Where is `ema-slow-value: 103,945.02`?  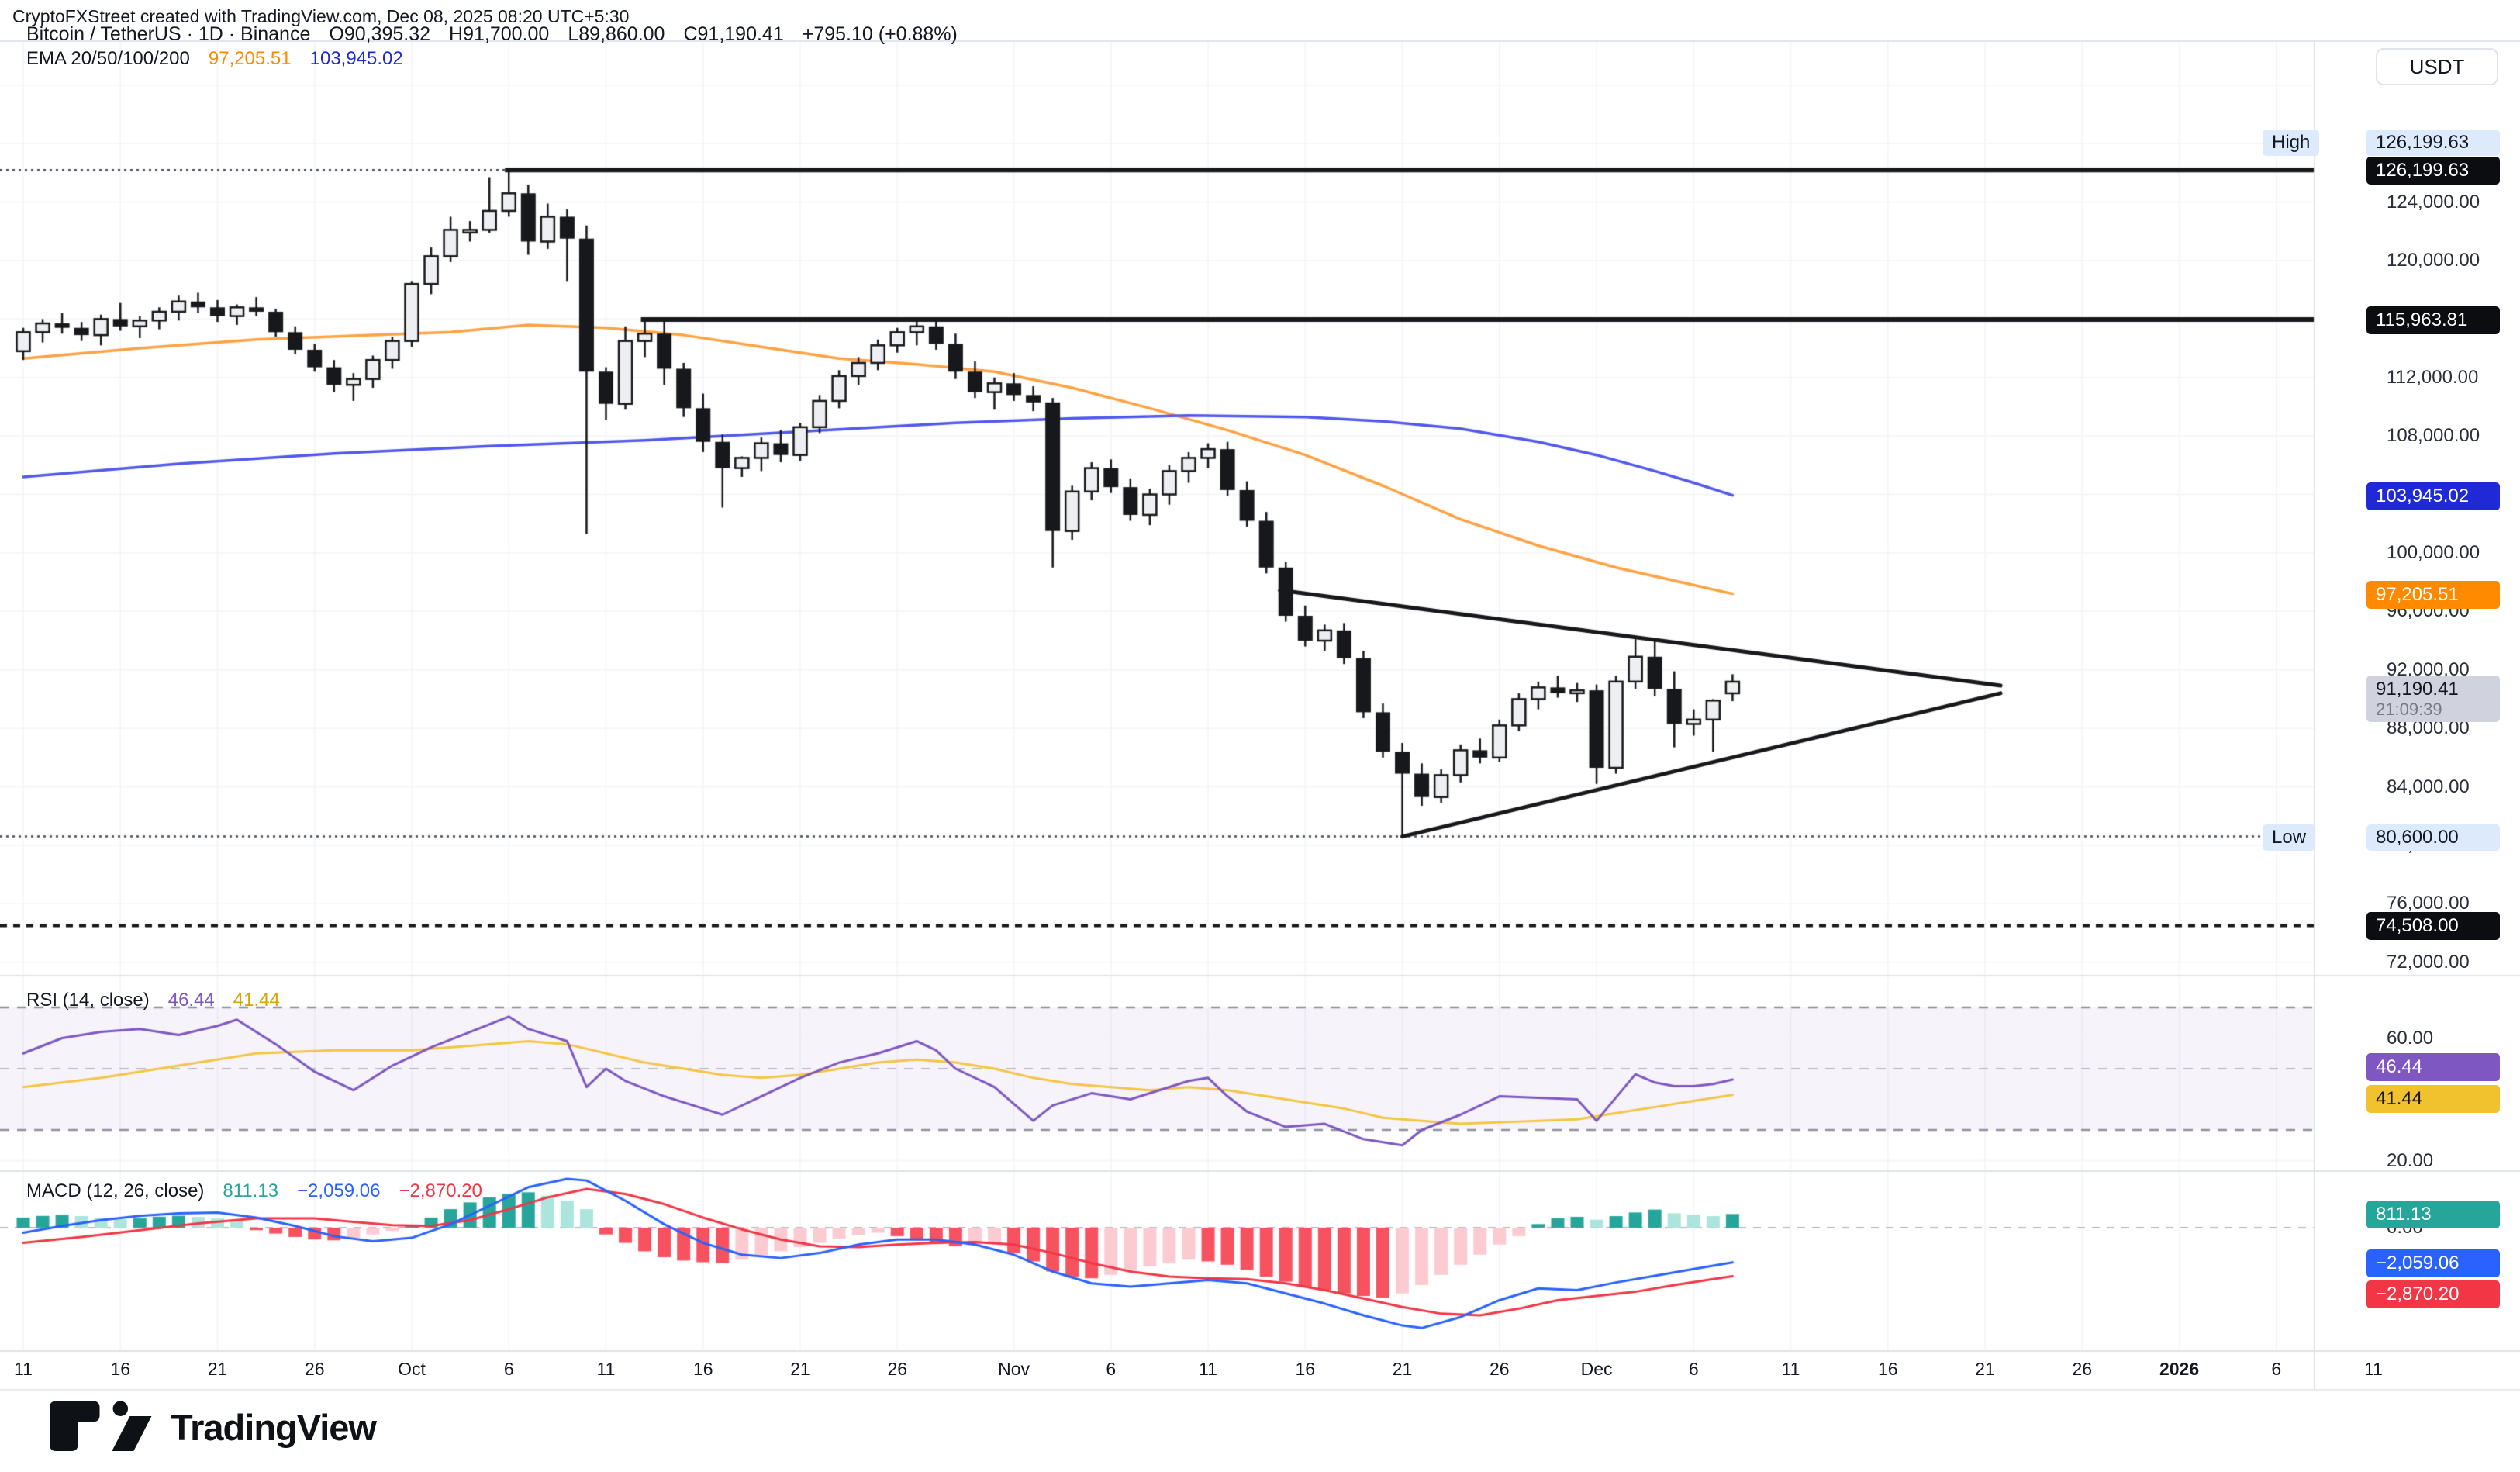
ema-slow-value: 103,945.02 is located at coordinates (356, 58).